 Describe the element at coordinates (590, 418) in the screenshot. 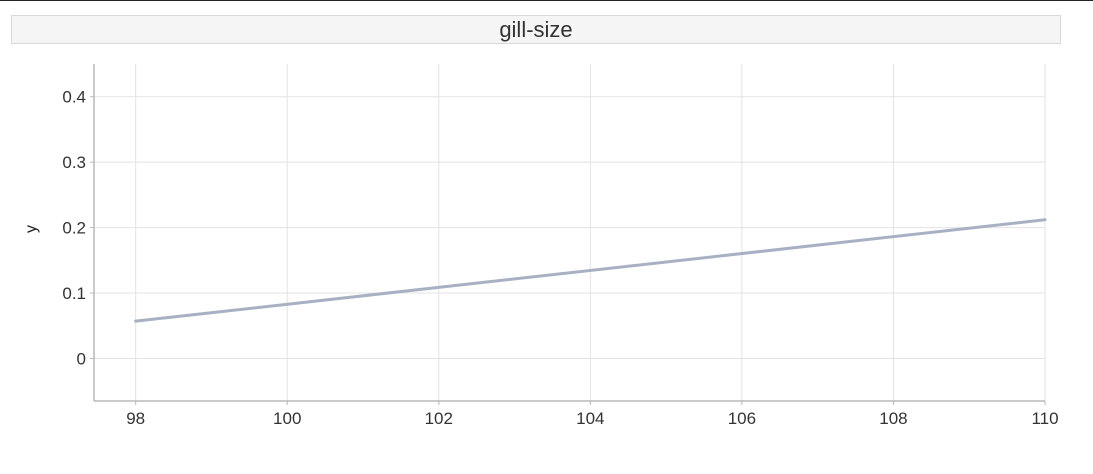

I see `x-tick-label: 104` at that location.